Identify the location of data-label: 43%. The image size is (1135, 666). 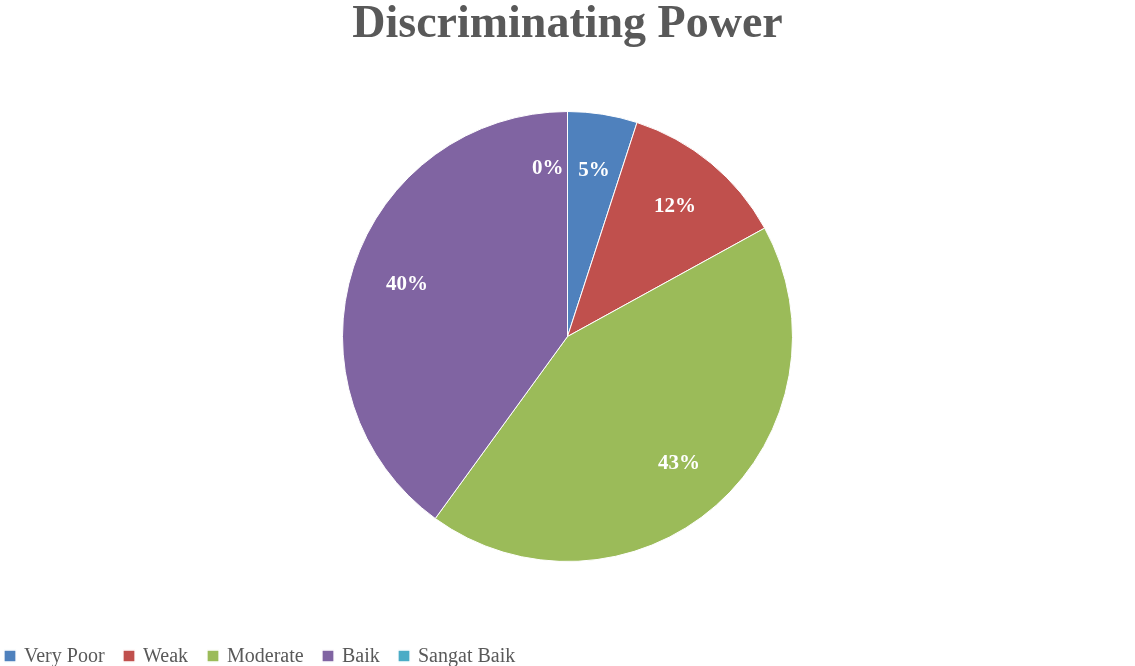
(679, 462).